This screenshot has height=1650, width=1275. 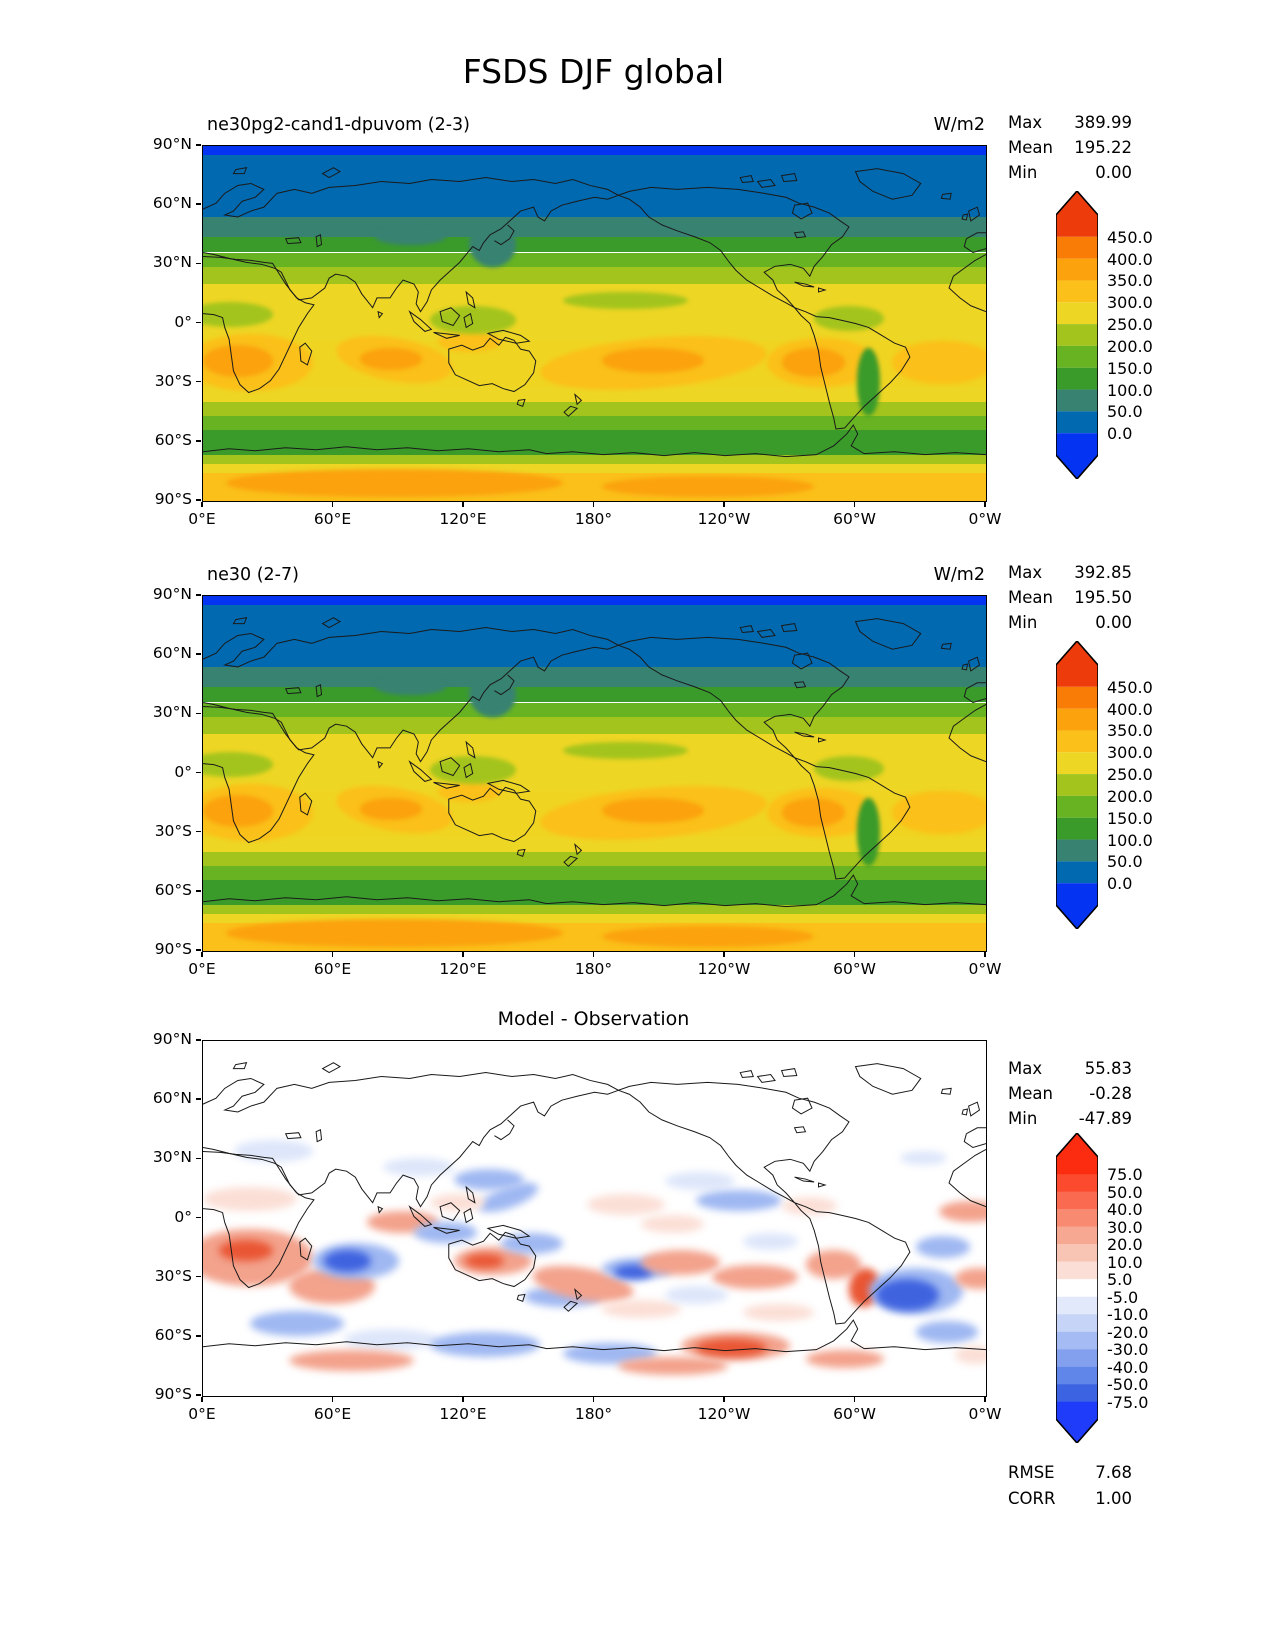 I want to click on stat-row-mean: Mean -0.28, so click(x=1070, y=1093).